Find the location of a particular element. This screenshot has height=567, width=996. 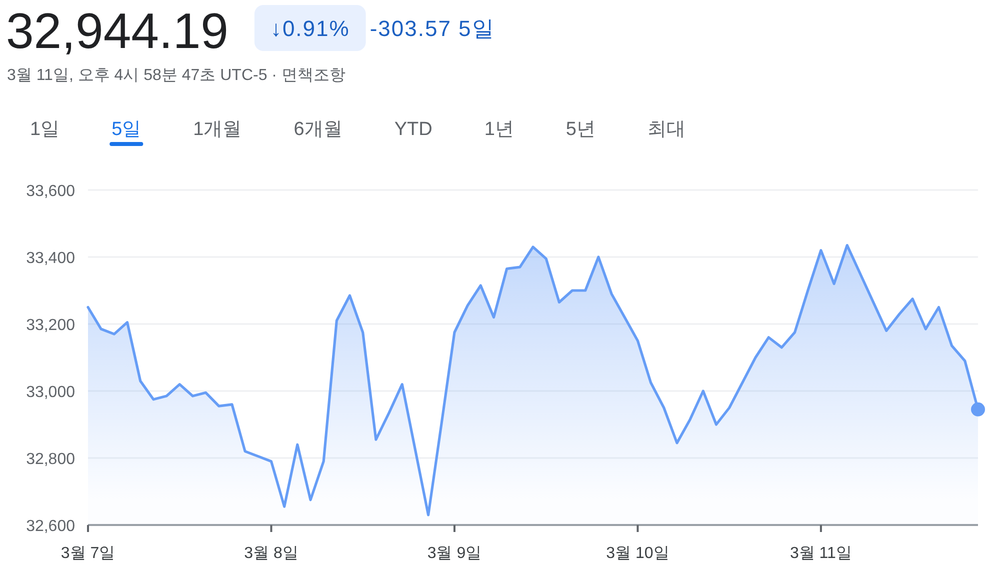

range-tab-label: 5년 is located at coordinates (581, 129).